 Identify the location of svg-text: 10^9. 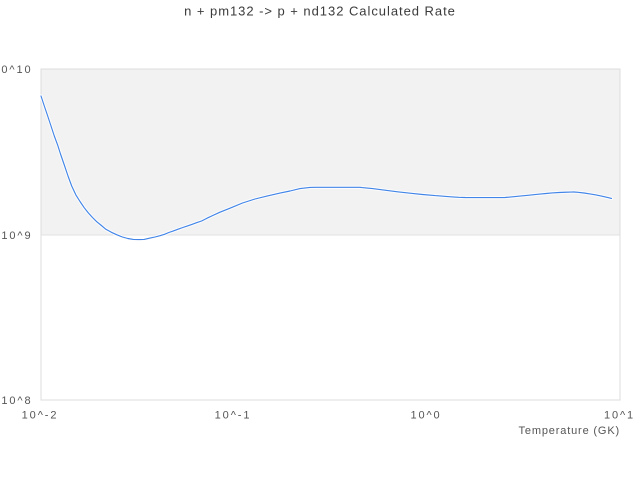
(16, 236).